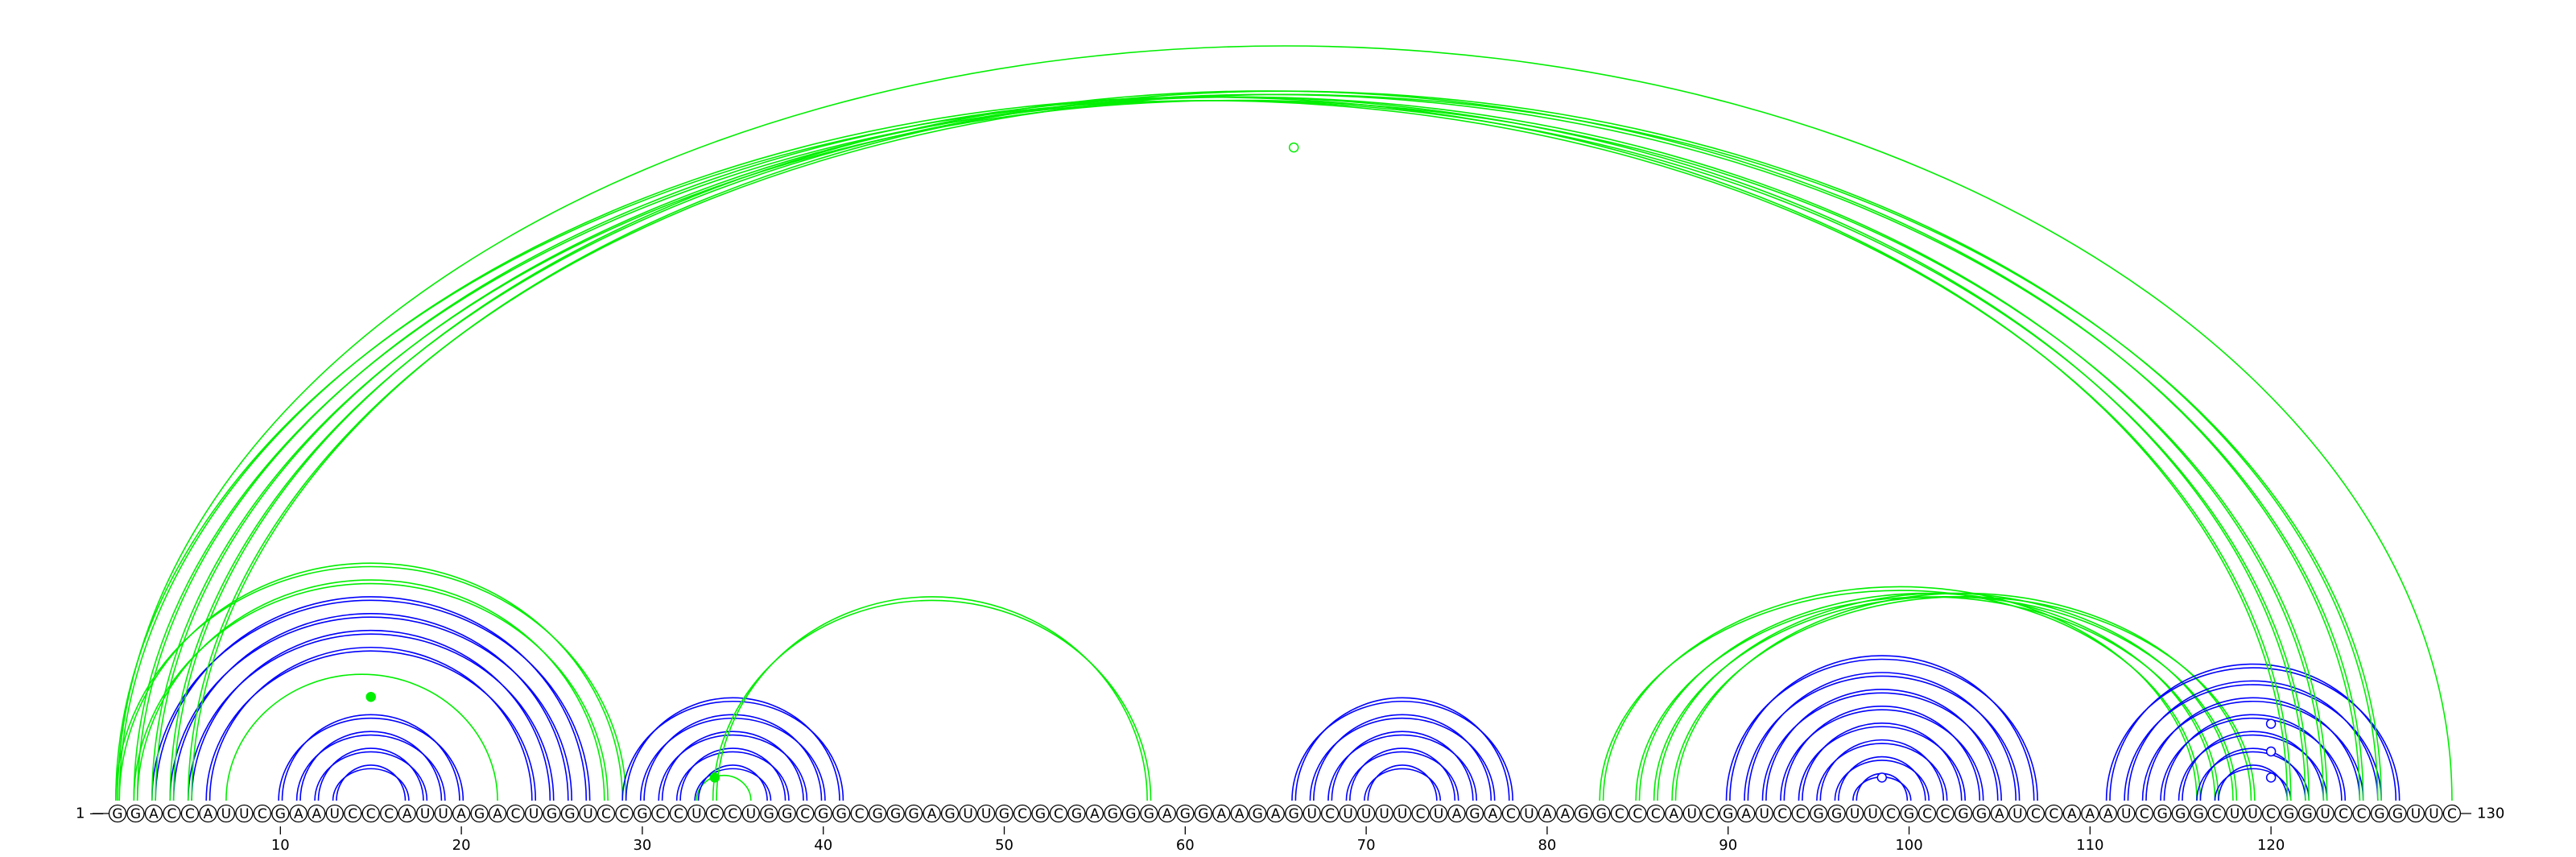 The height and width of the screenshot is (857, 2576). What do you see at coordinates (1278, 840) in the screenshot?
I see `position-axis: 10 20 30 40 50 60 70 80 90 100 110 120` at bounding box center [1278, 840].